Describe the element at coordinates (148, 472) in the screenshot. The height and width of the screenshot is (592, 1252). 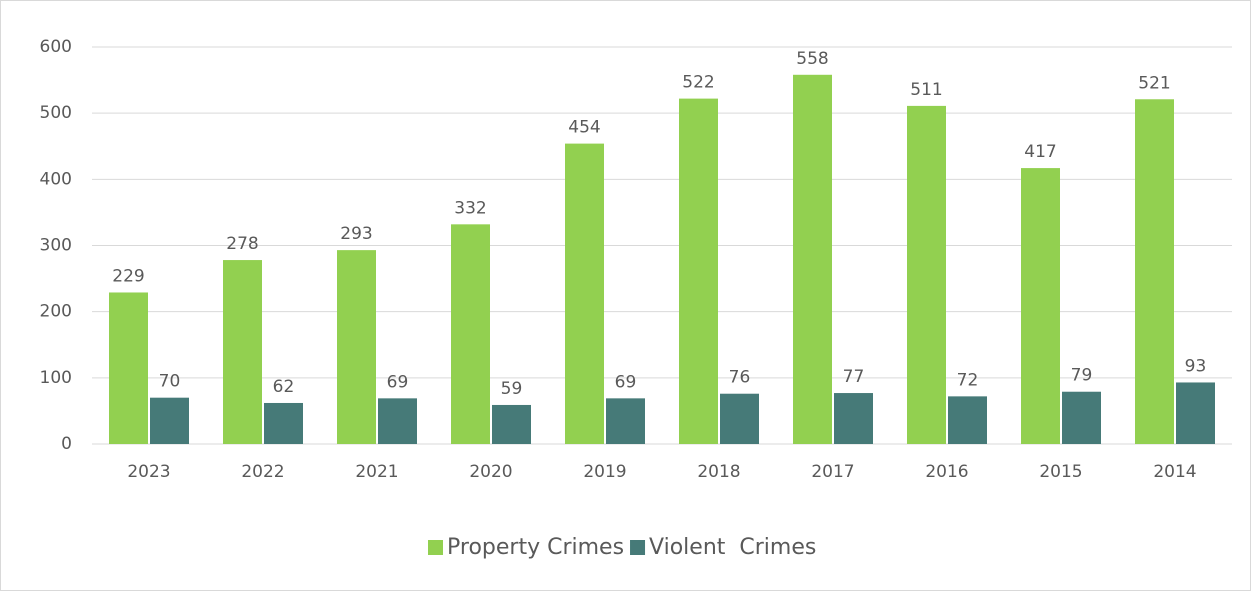
I see `x-tick-label: 2023` at that location.